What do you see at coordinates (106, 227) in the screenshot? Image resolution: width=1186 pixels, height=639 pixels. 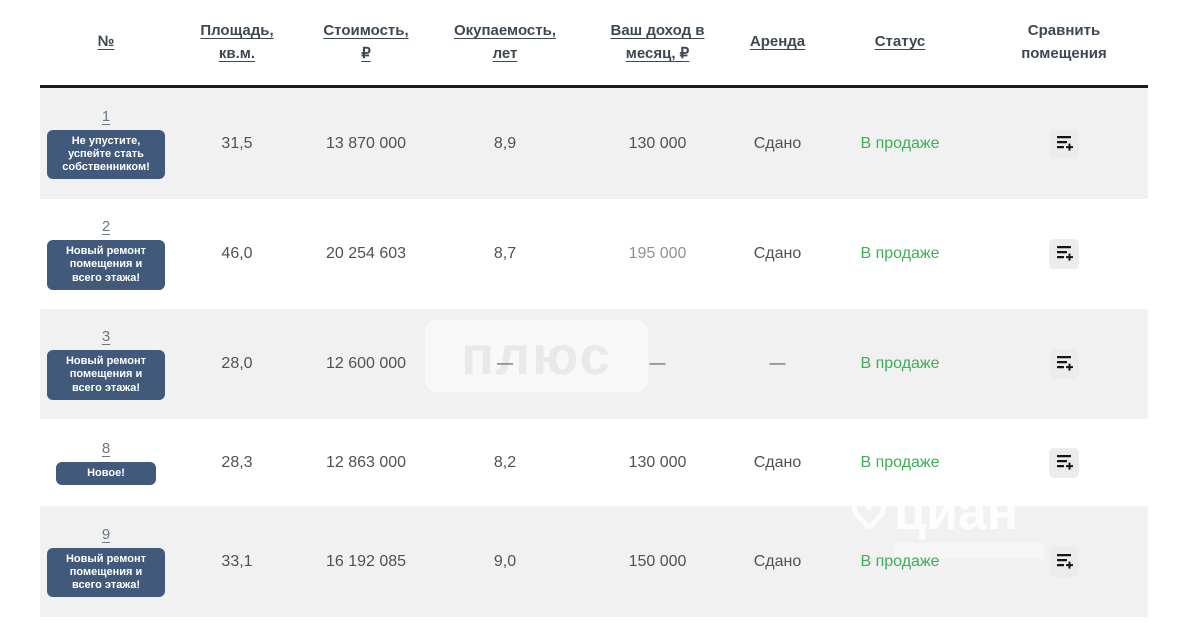 I see `listing-number-link: 2` at bounding box center [106, 227].